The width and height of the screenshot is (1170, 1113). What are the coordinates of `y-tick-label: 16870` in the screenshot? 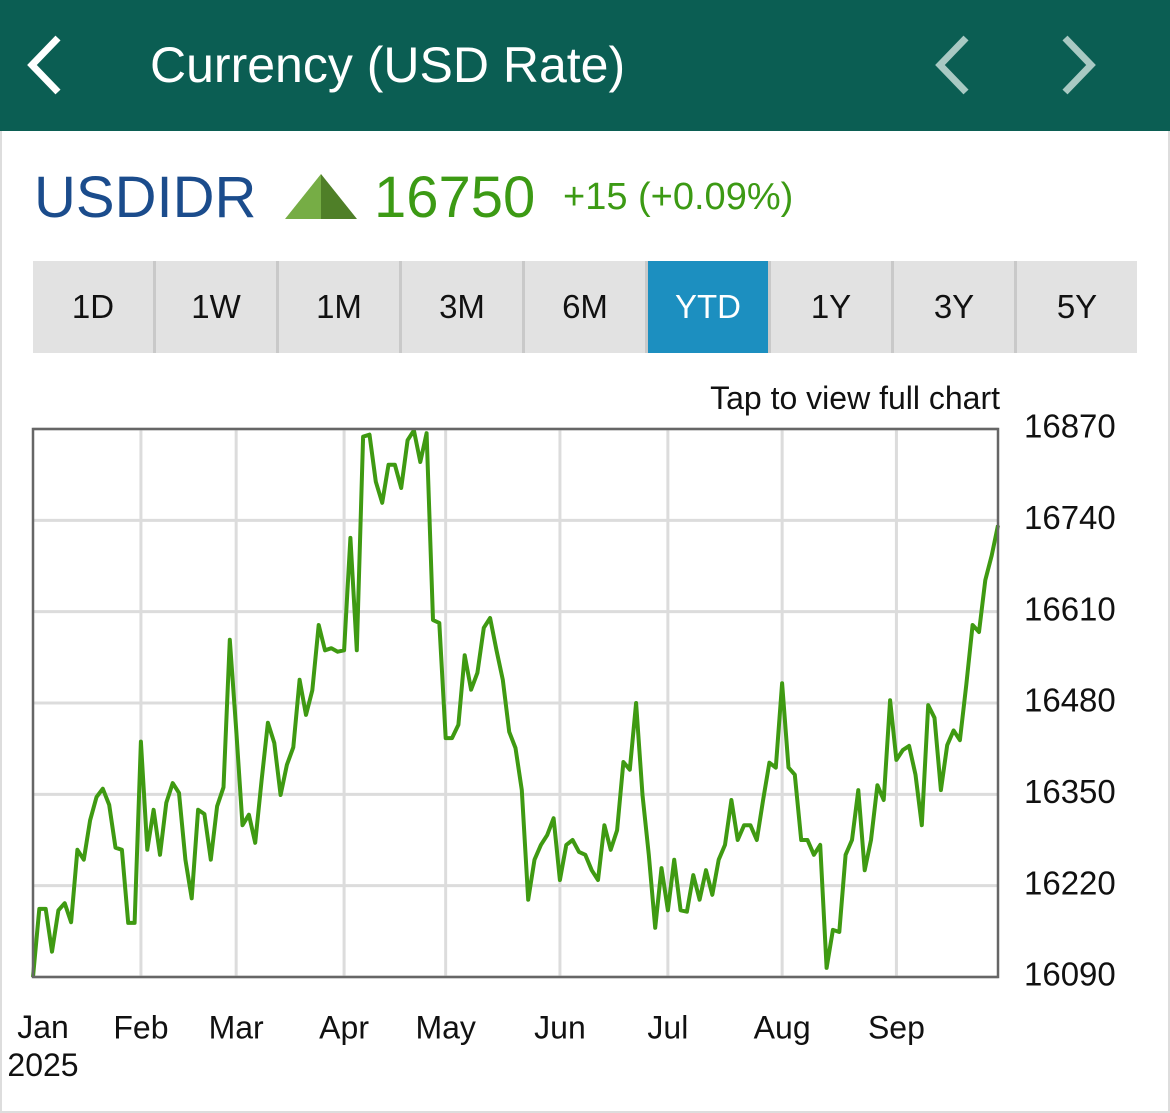 It's located at (1070, 426).